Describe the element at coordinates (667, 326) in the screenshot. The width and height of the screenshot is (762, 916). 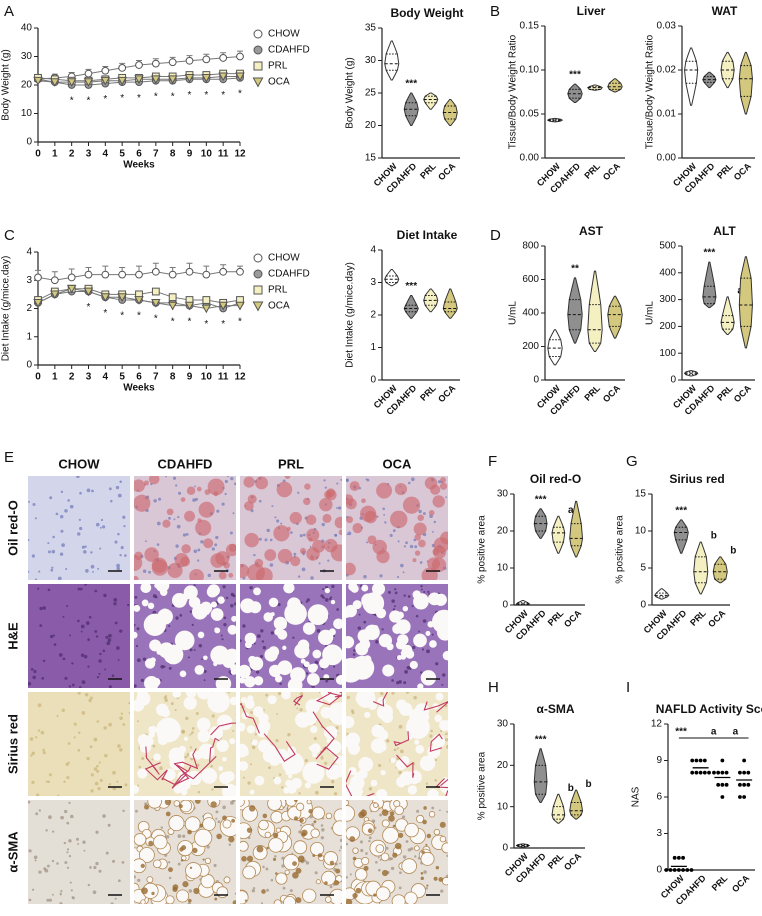
I see `y-tick-label: 200` at that location.